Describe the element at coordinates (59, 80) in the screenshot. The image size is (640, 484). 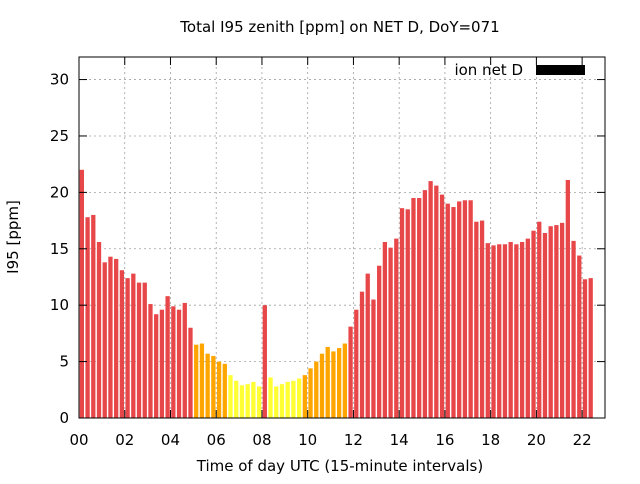
I see `y-tick-label: 30` at that location.